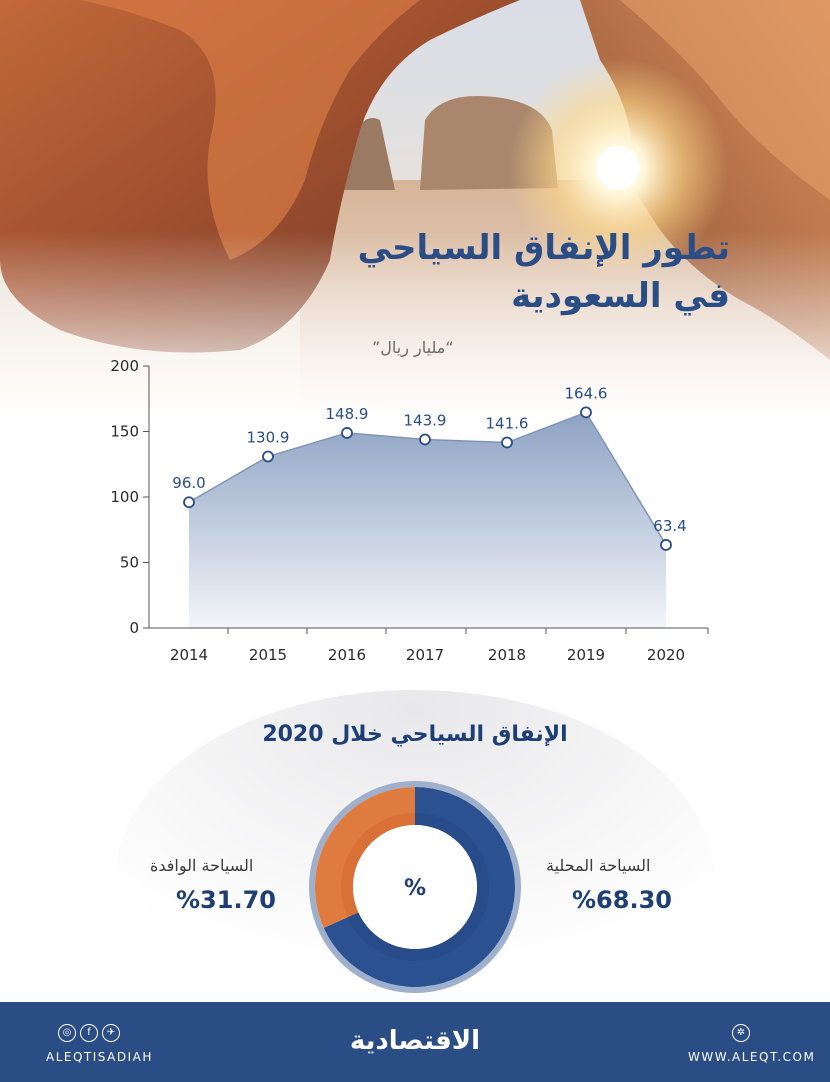  I want to click on donut-center-label: %, so click(415, 888).